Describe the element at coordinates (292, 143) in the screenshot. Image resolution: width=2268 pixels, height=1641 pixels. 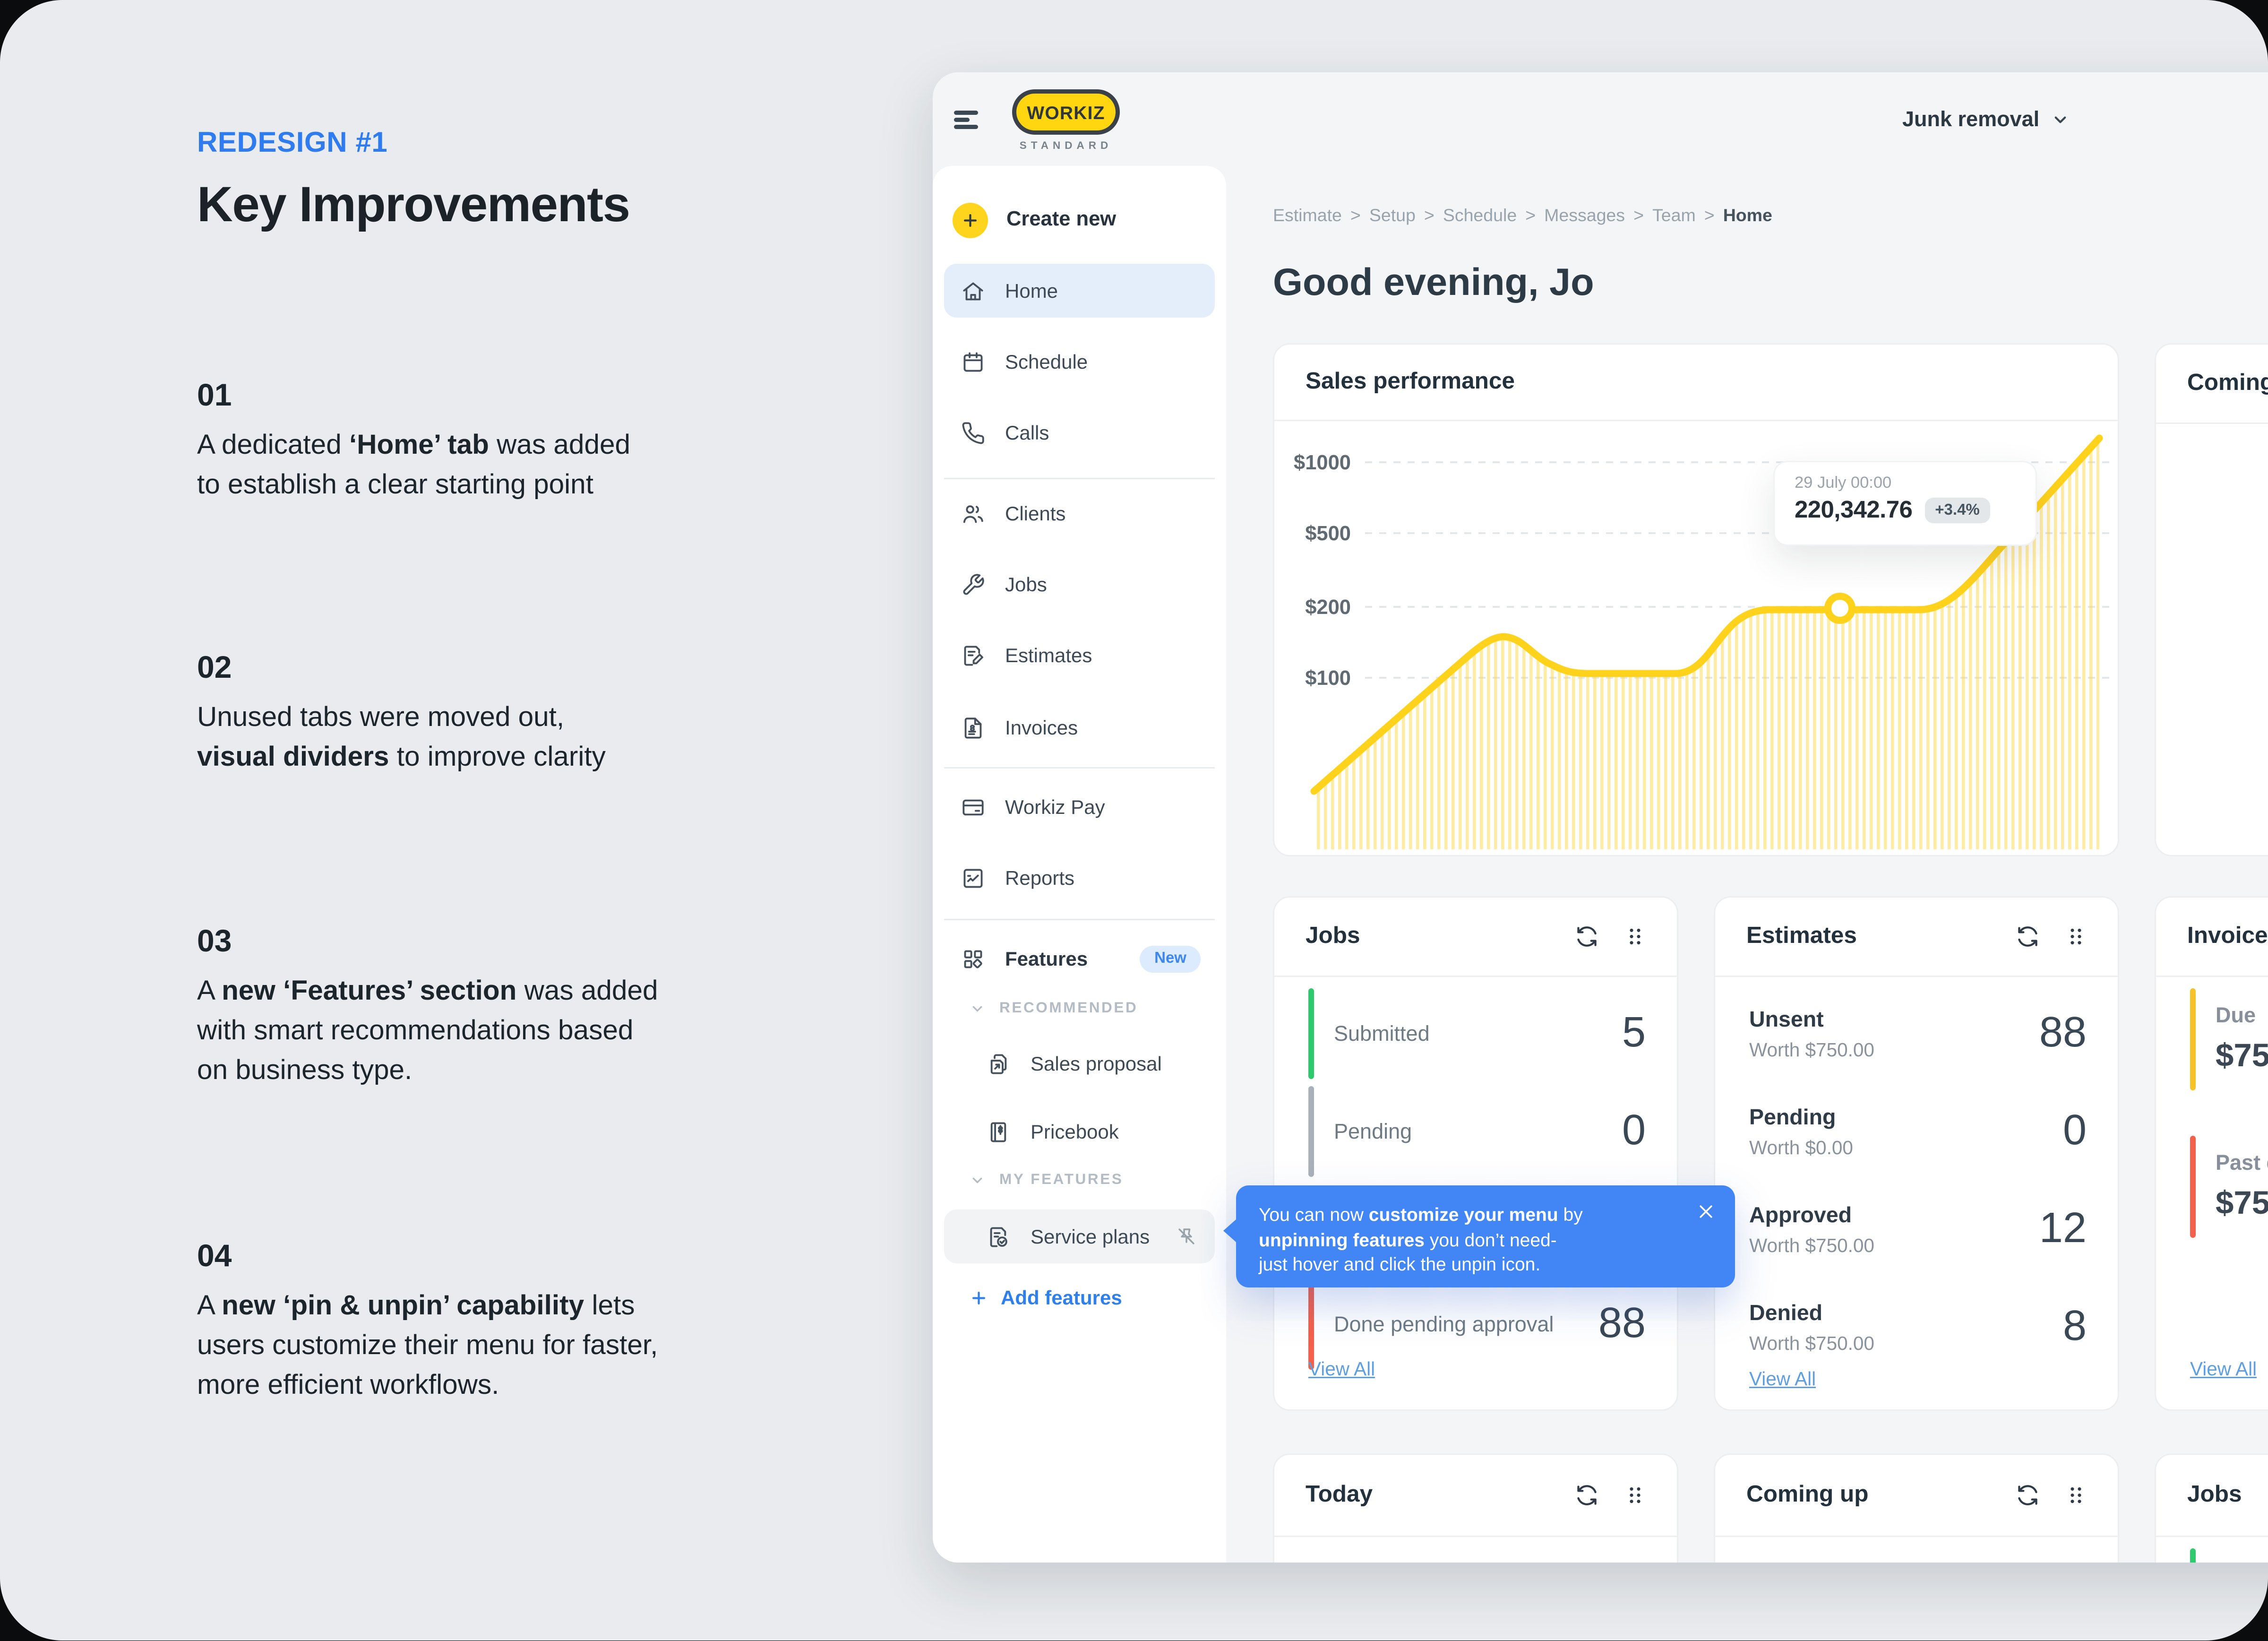
I see `redesign-kicker: REDESIGN #1` at that location.